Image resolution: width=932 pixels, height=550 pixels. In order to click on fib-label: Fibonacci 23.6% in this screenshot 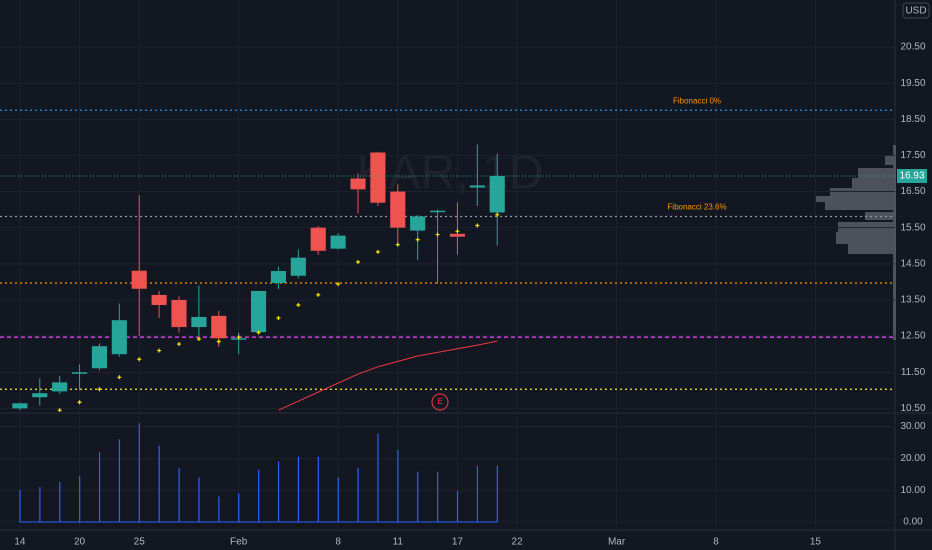, I will do `click(696, 207)`.